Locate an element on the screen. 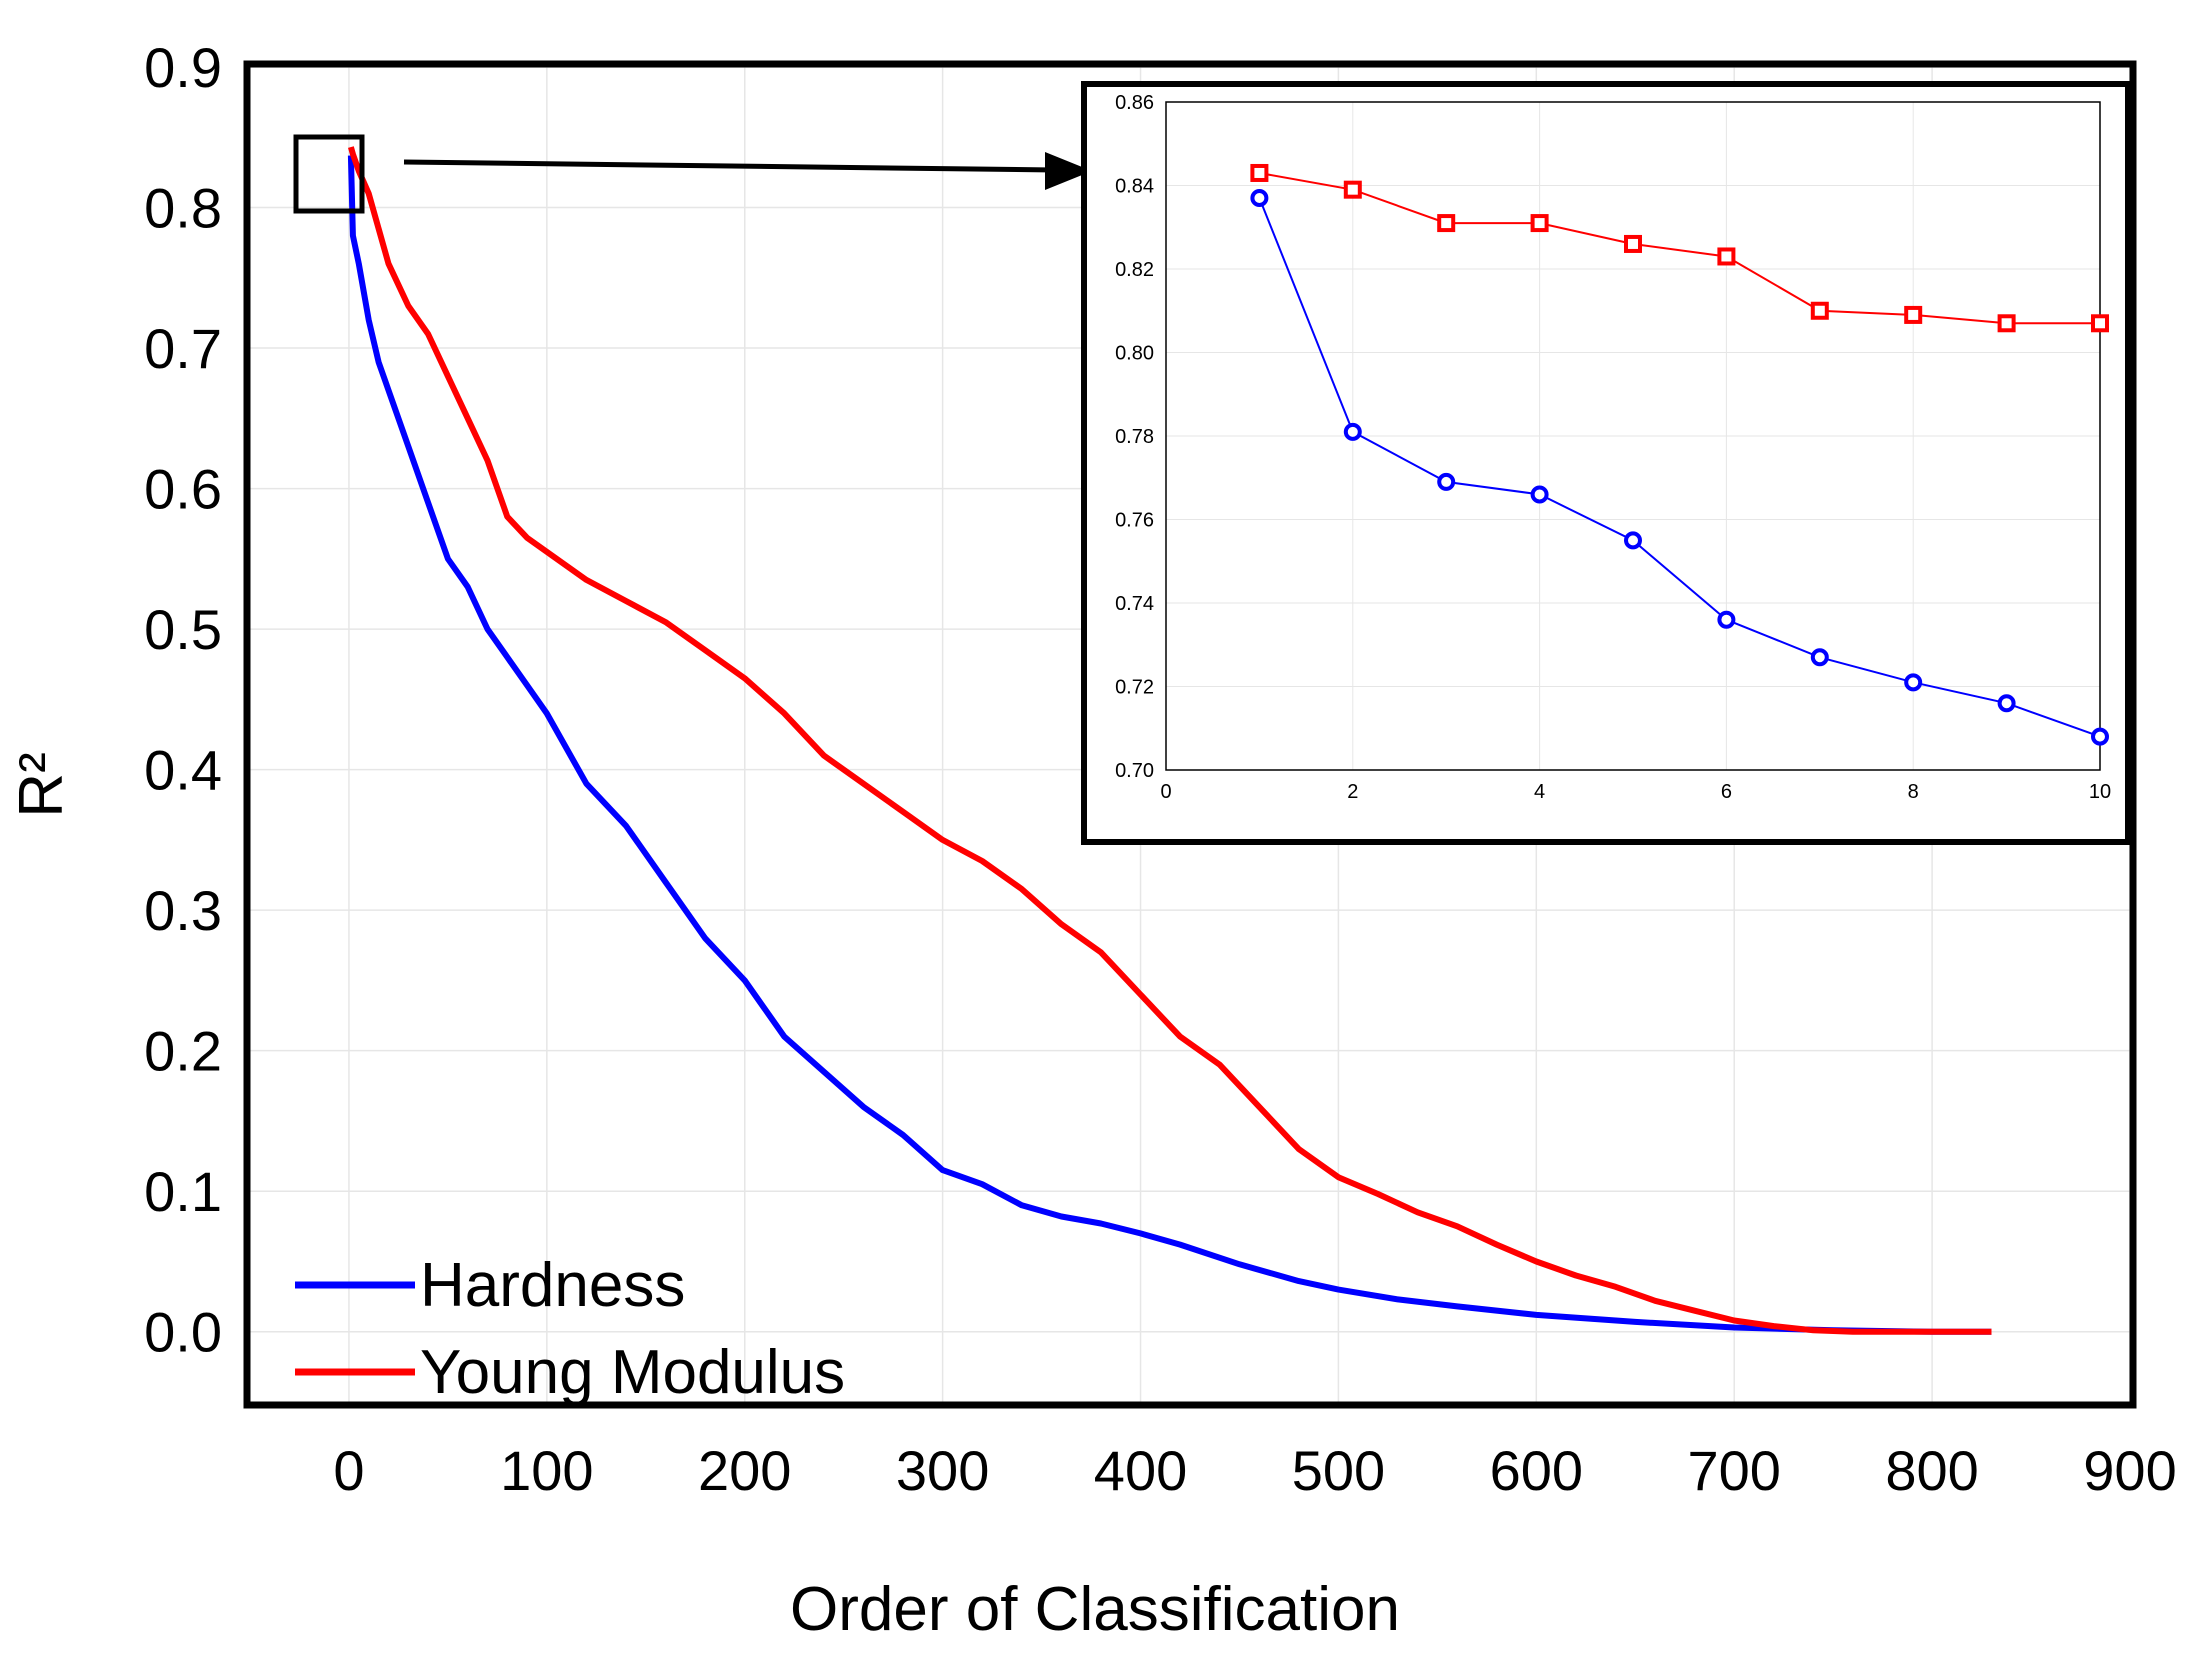  y-tick-label-0-9: 0.9 is located at coordinates (183, 67).